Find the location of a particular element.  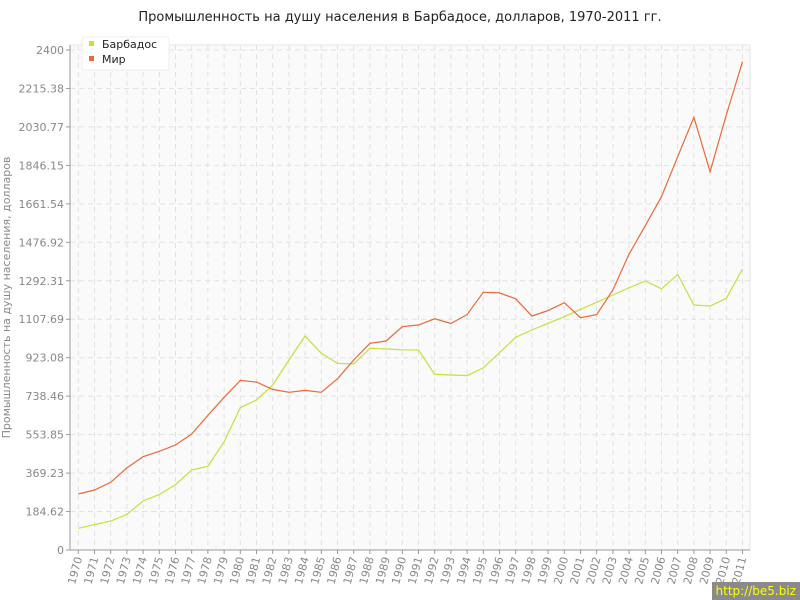

watermark: http://be5.biz is located at coordinates (755, 591).